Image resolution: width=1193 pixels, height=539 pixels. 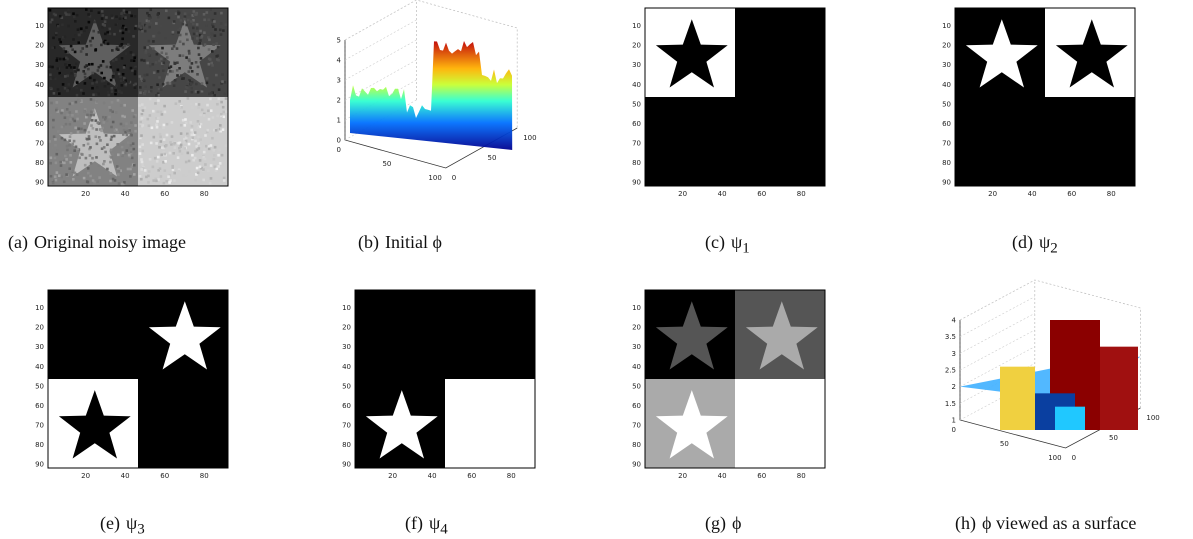 What do you see at coordinates (946, 183) in the screenshot?
I see `d-ytick-90: 90` at bounding box center [946, 183].